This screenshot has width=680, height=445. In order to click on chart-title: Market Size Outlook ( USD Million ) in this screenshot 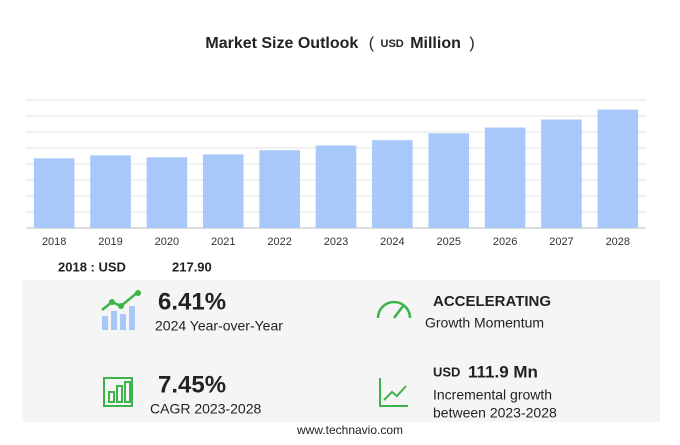, I will do `click(339, 43)`.